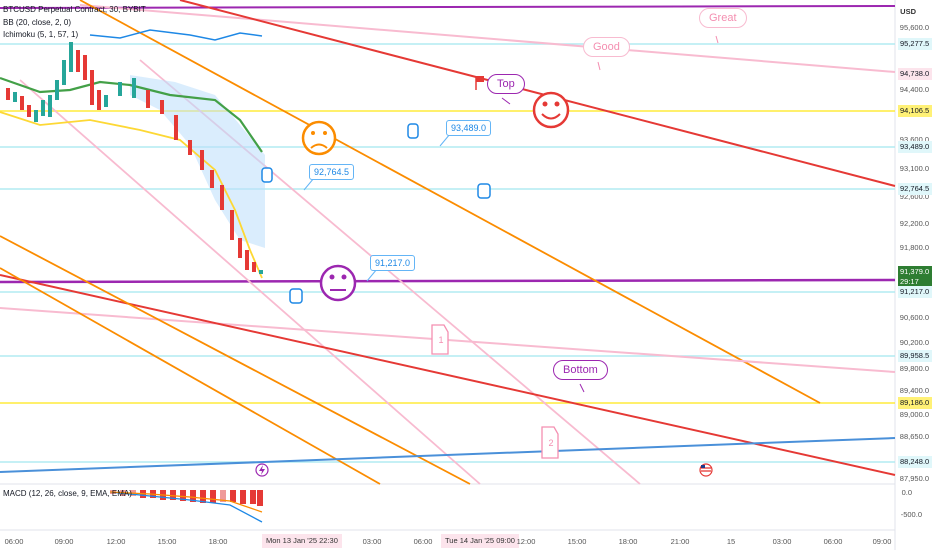 This screenshot has height=550, width=932. What do you see at coordinates (580, 370) in the screenshot?
I see `bottom-bubble: Bottom` at bounding box center [580, 370].